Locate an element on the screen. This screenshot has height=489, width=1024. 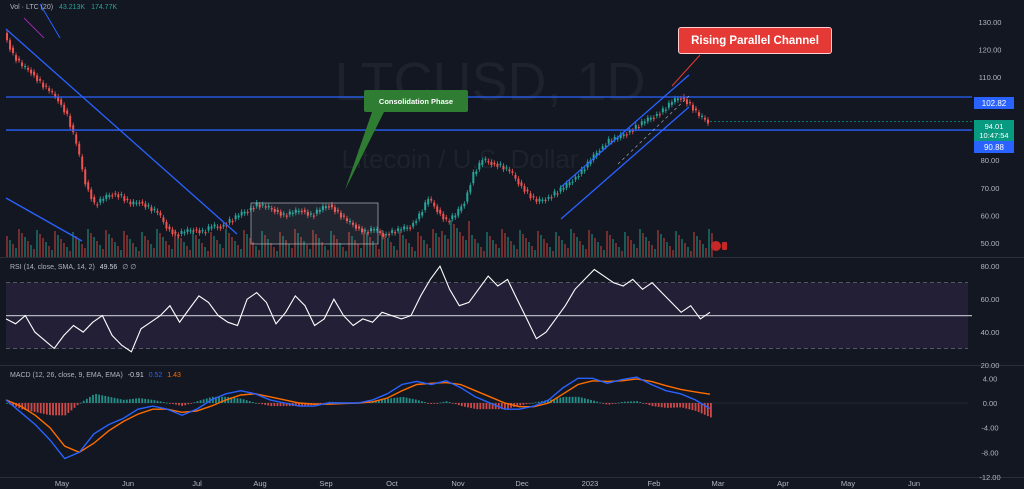
time-tick-1: Jun is located at coordinates (128, 483).